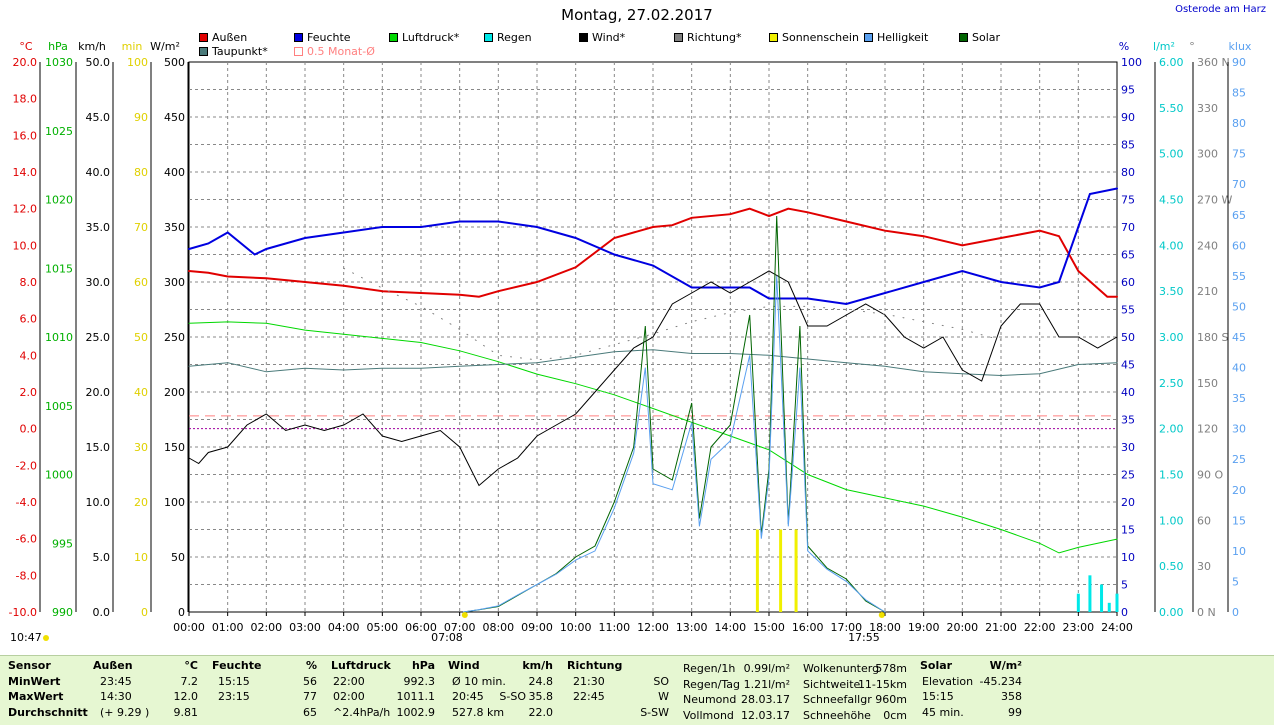  Describe the element at coordinates (541, 712) in the screenshot. I see `table-cell: 22.0` at that location.